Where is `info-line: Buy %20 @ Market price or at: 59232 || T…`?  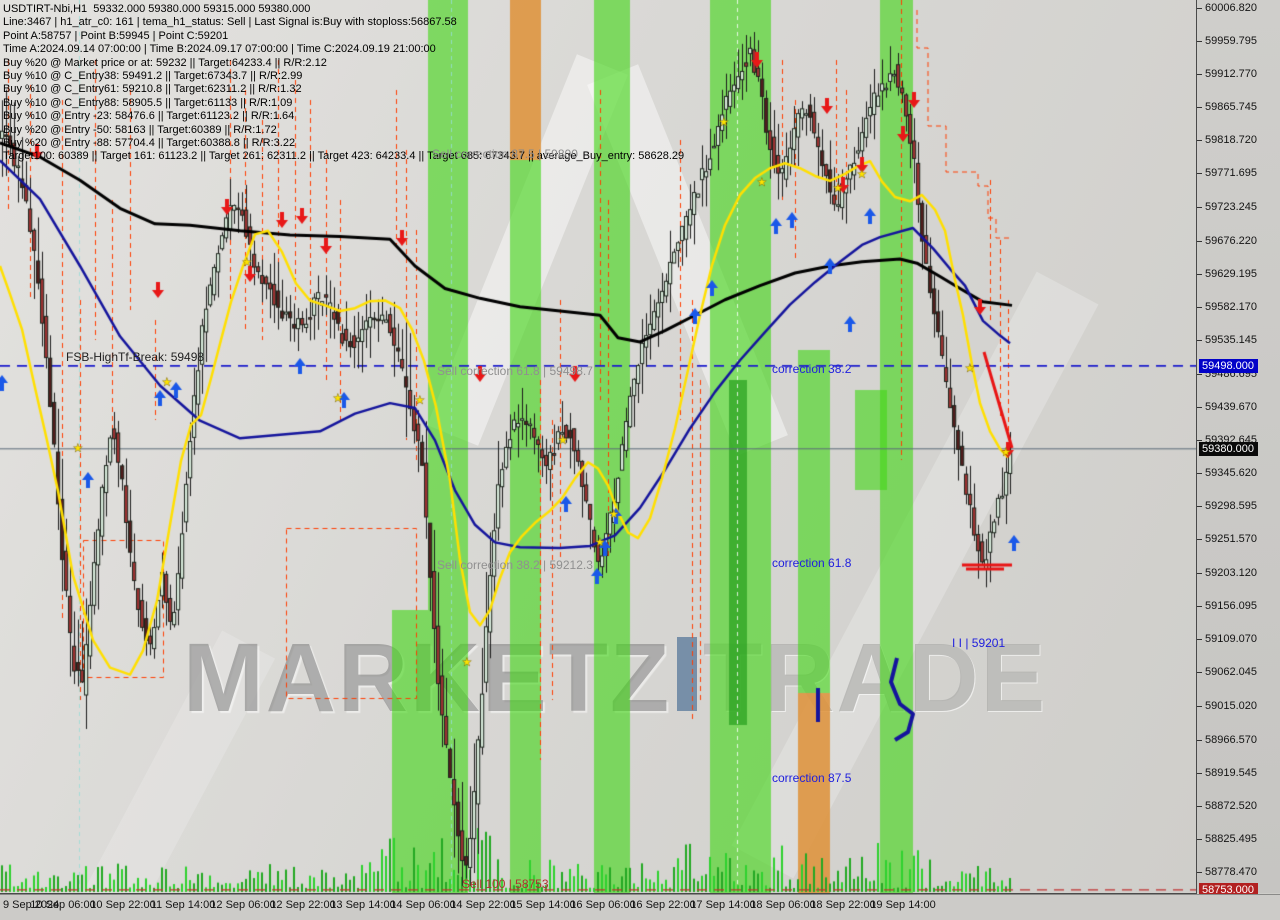
info-line: Buy %20 @ Market price or at: 59232 || T… is located at coordinates (165, 62).